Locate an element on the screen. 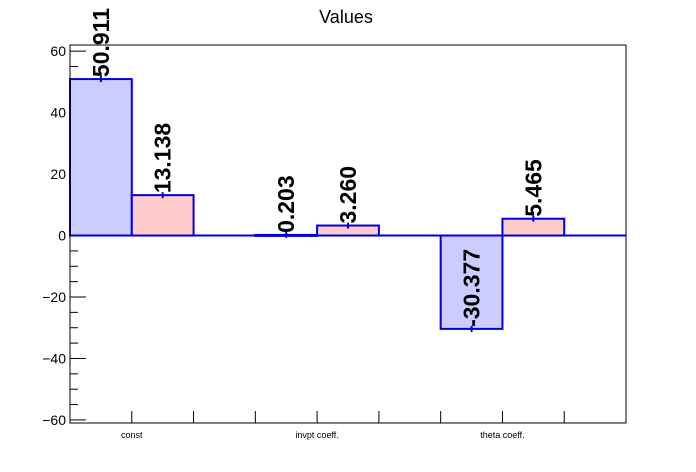 This screenshot has width=696, height=472. y-tick-label: 40 is located at coordinates (58, 113).